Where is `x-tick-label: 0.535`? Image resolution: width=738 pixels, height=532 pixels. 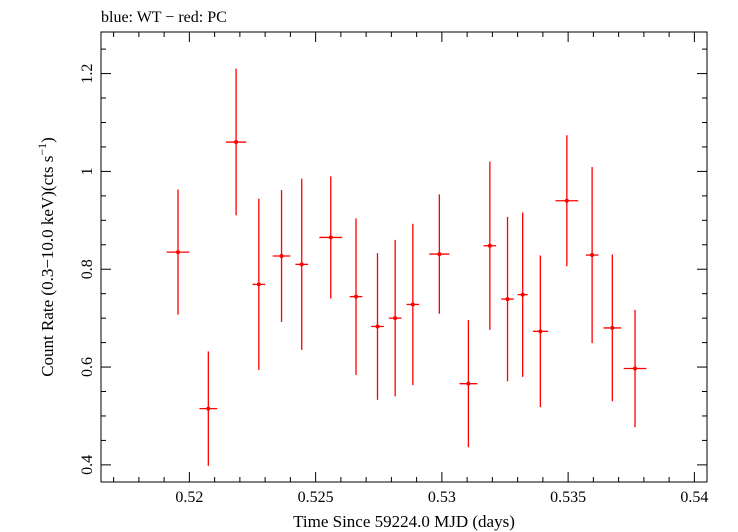 x-tick-label: 0.535 is located at coordinates (568, 497).